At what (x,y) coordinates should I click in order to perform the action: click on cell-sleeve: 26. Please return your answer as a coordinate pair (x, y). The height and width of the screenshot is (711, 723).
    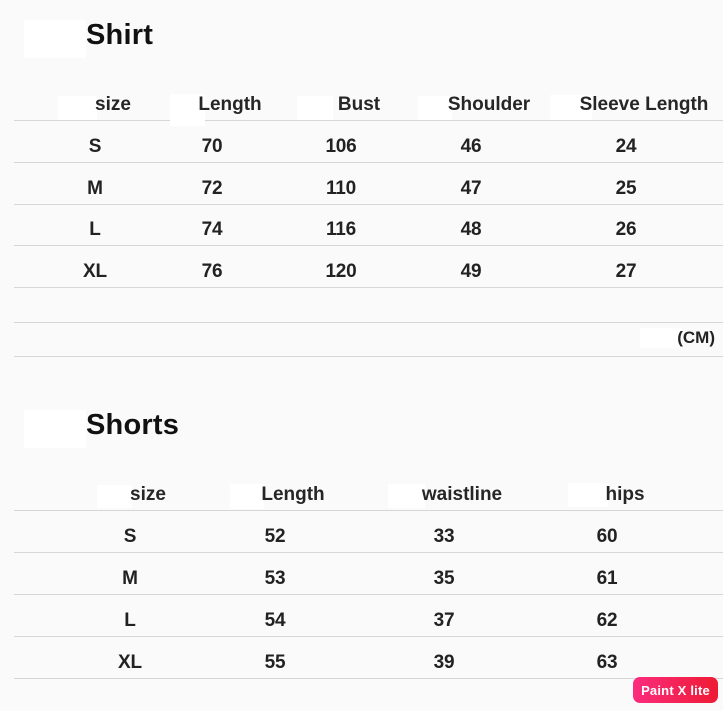
    Looking at the image, I should click on (626, 229).